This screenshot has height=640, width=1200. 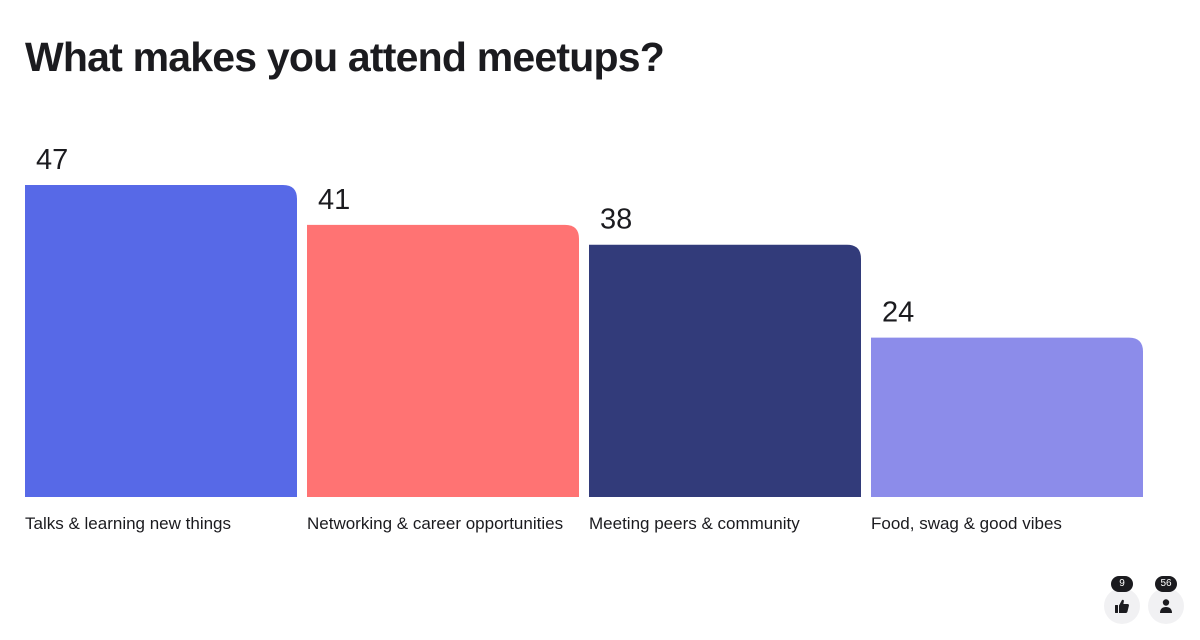 I want to click on reaction-bar: 9 56, so click(x=1144, y=600).